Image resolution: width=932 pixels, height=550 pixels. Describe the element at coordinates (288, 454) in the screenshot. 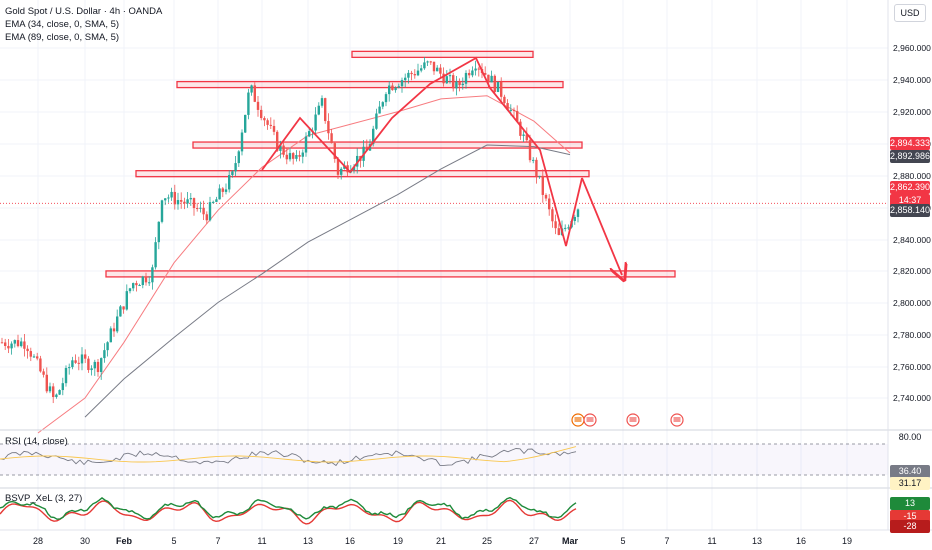

I see `rsi-ma-line` at that location.